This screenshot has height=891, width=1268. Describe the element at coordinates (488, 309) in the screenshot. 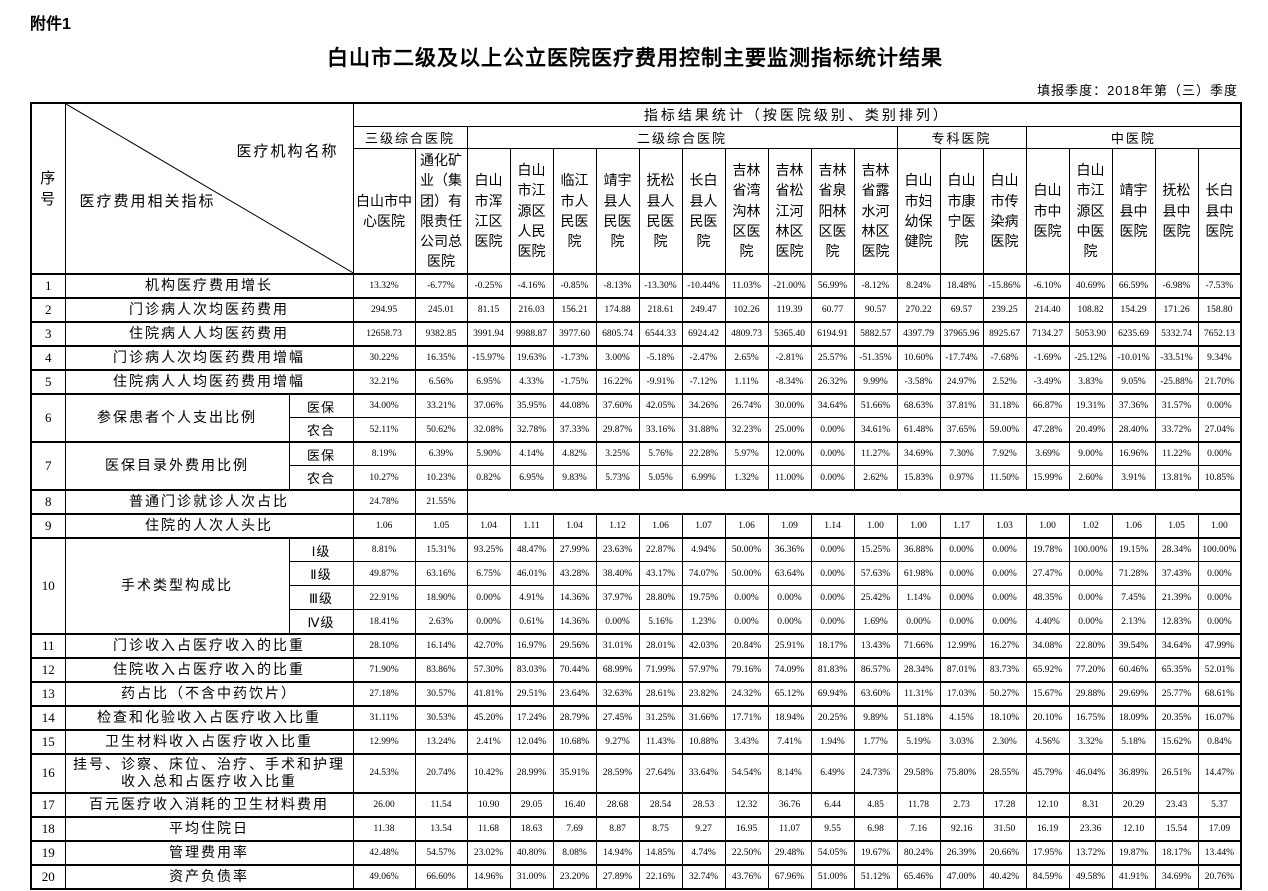

I see `value-cell: 81.15` at that location.